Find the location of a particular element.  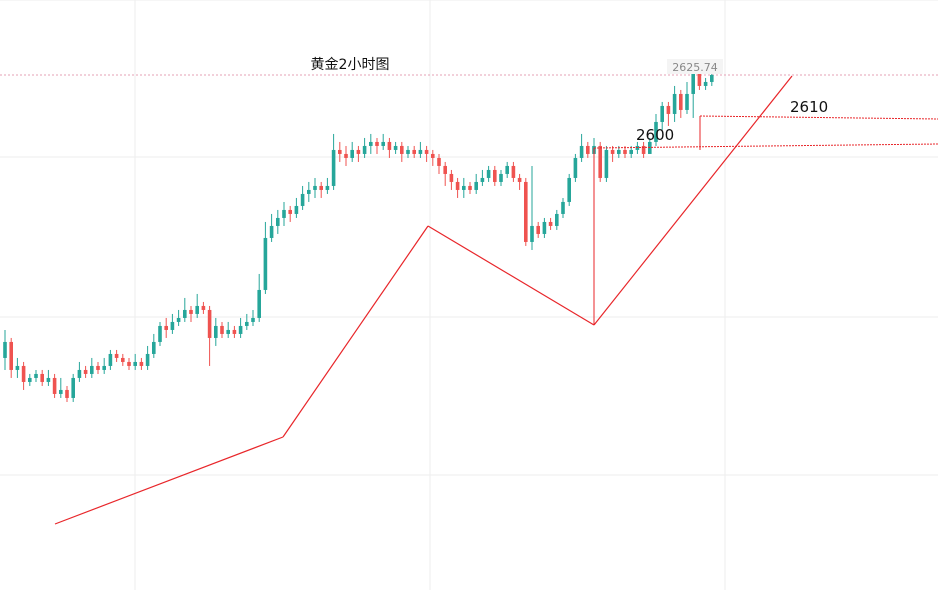

current-price-tag: 2625.74 is located at coordinates (695, 66).